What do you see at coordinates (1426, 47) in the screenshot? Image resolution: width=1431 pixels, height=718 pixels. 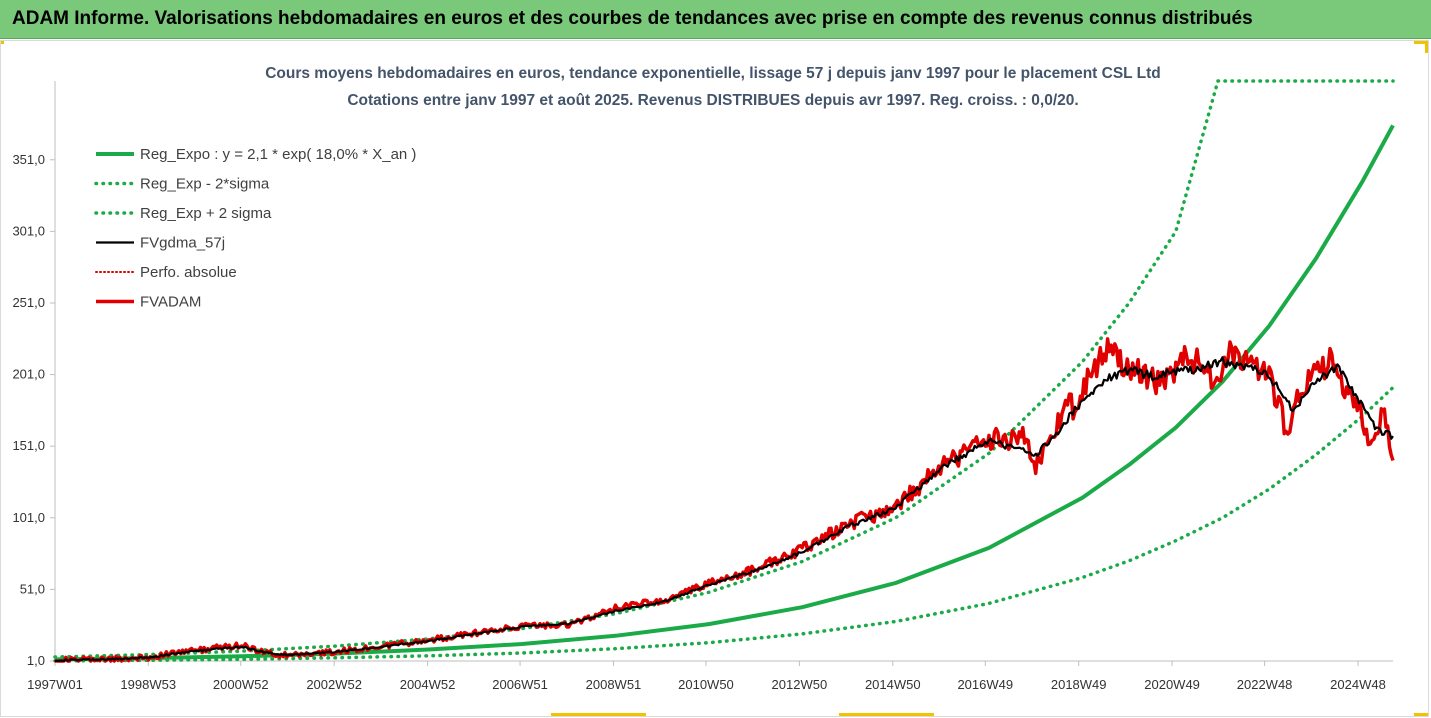 I see `frame-corner-top-right-side` at bounding box center [1426, 47].